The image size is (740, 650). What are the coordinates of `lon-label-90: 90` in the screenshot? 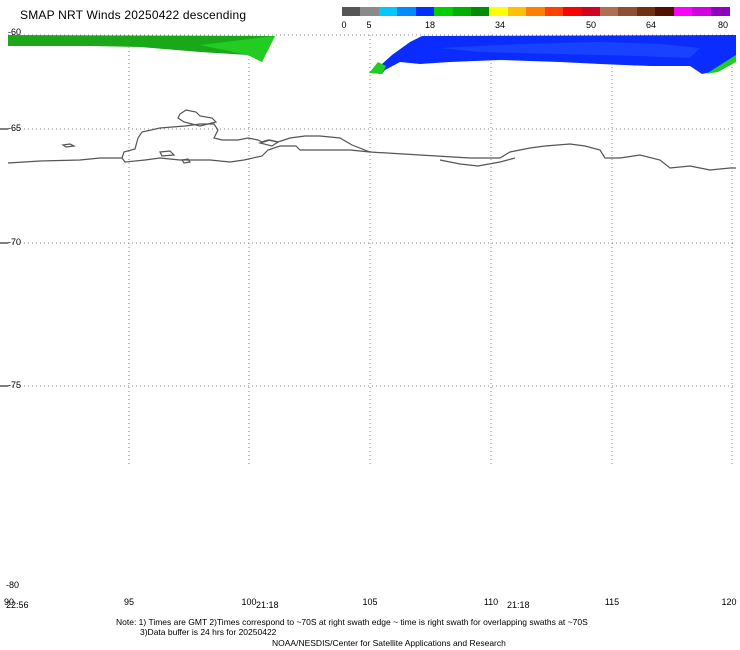 It's located at (9, 602).